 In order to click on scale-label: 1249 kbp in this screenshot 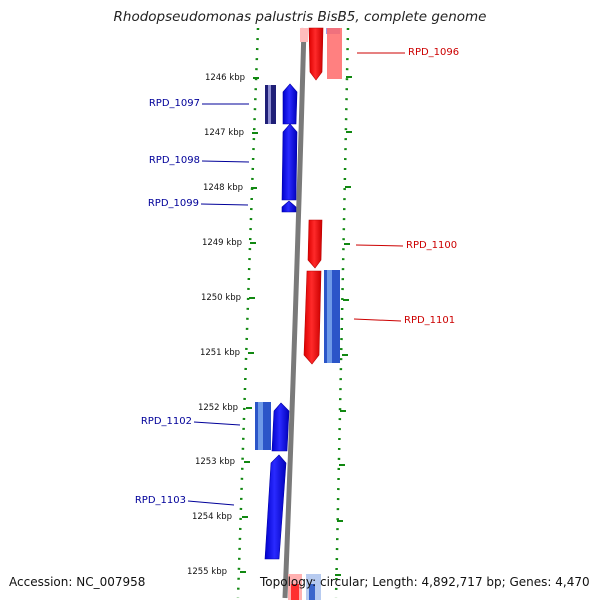, I will do `click(222, 243)`.